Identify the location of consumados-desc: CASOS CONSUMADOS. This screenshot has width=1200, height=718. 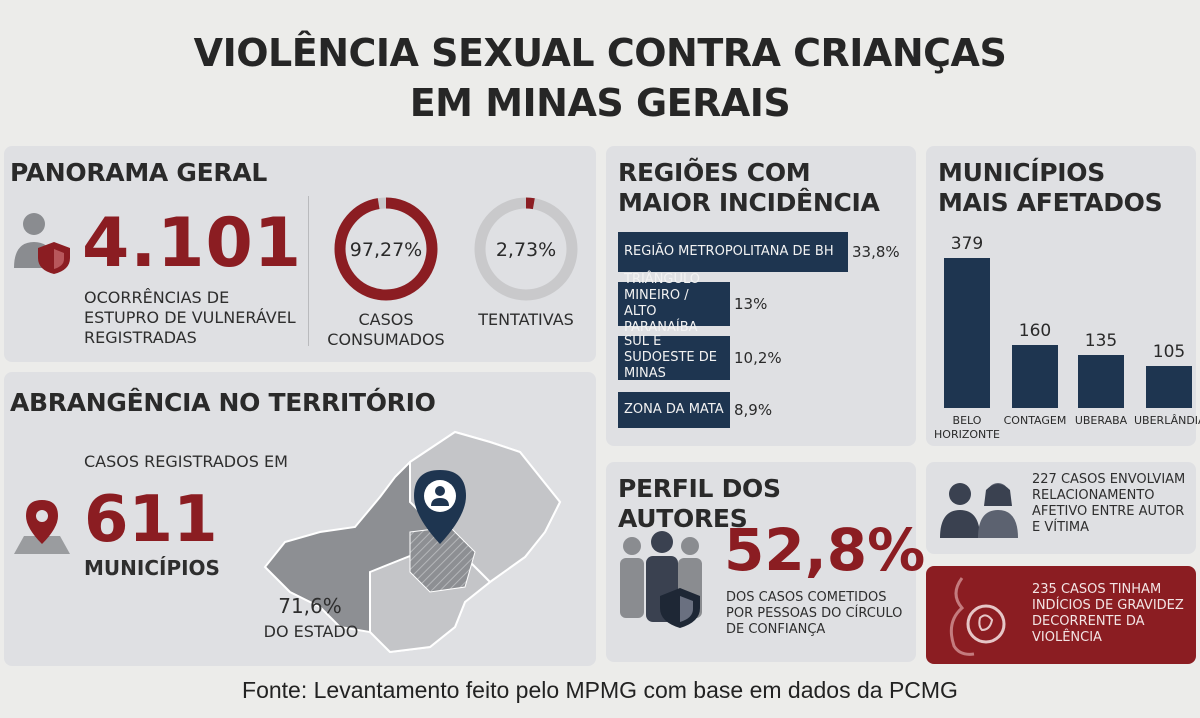
(386, 330).